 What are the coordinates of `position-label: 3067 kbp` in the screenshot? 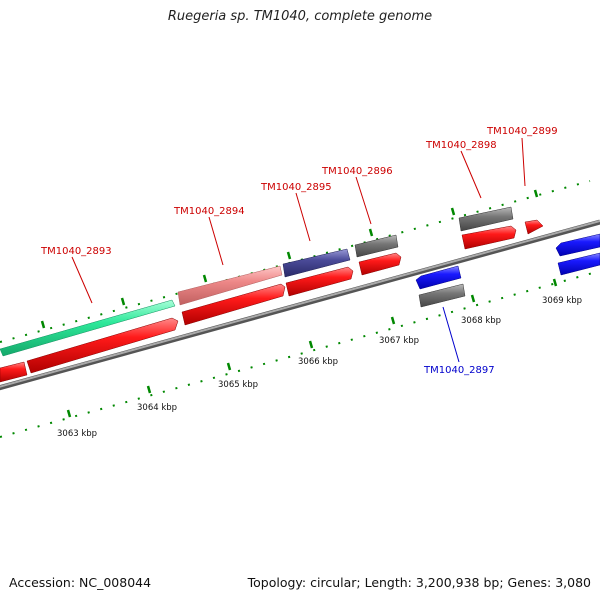 It's located at (399, 341).